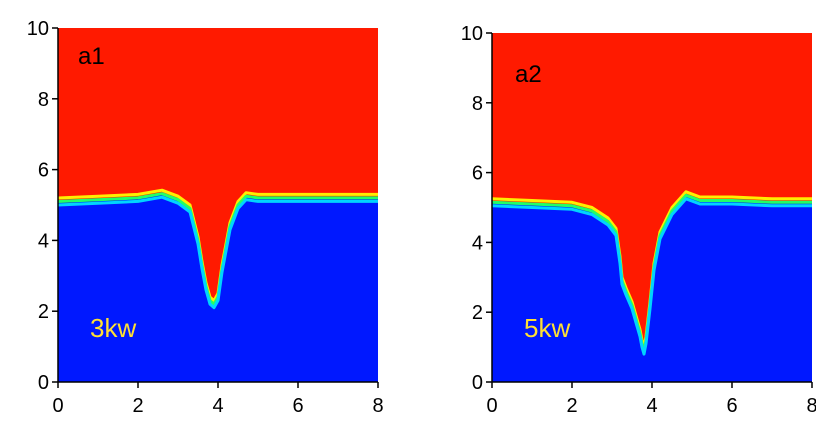  I want to click on power-label-3kw: 3kw, so click(113, 328).